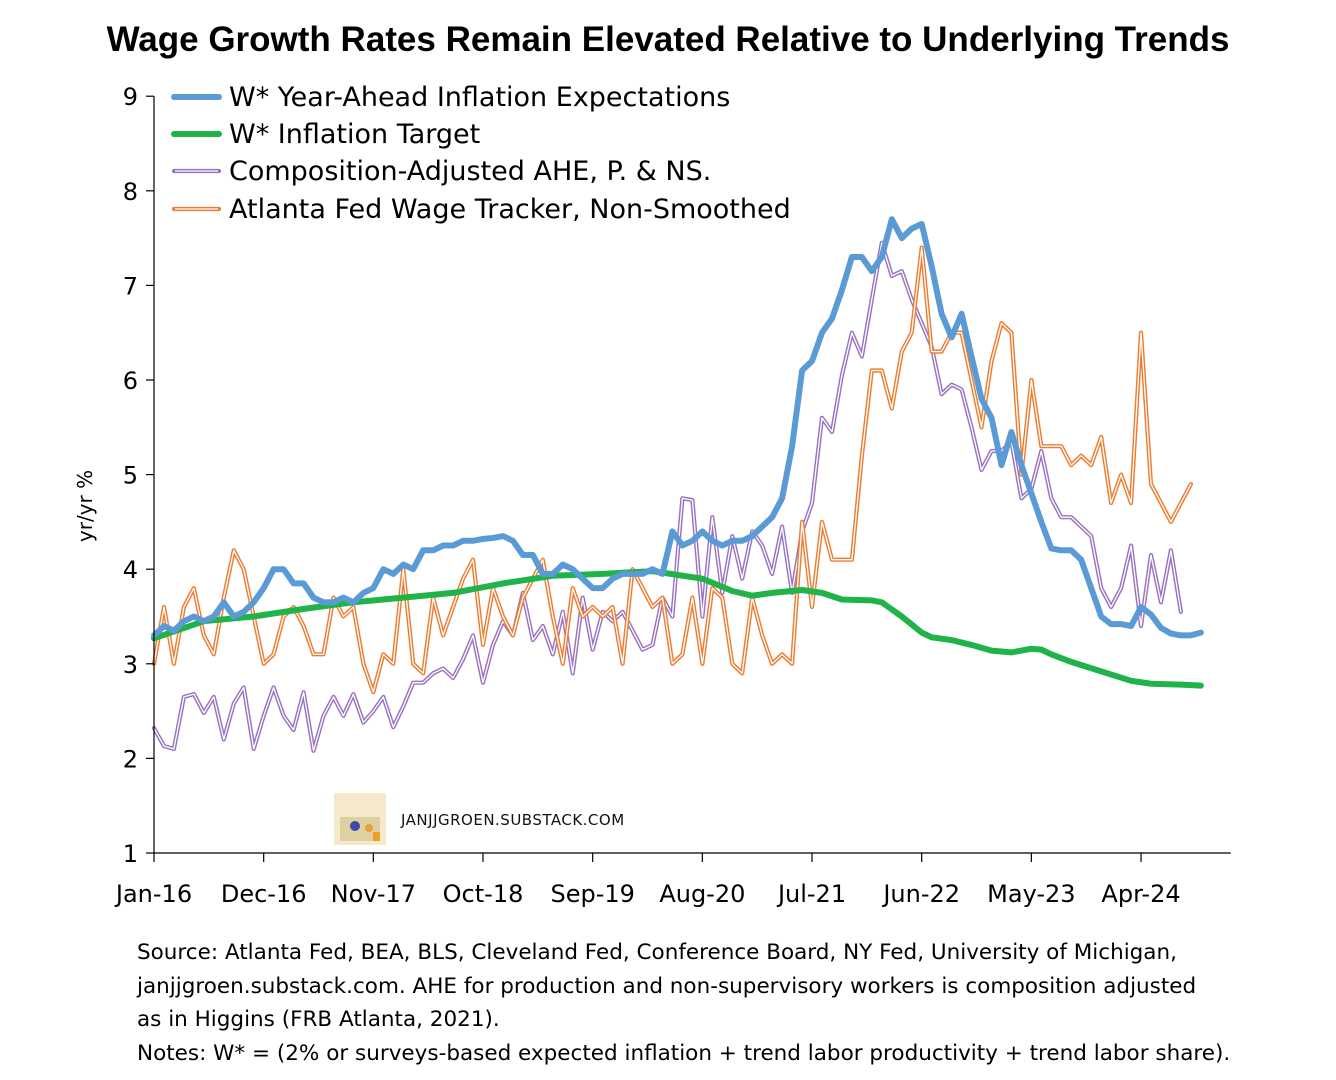  What do you see at coordinates (153, 894) in the screenshot?
I see `x-tick-label: Jan-16` at bounding box center [153, 894].